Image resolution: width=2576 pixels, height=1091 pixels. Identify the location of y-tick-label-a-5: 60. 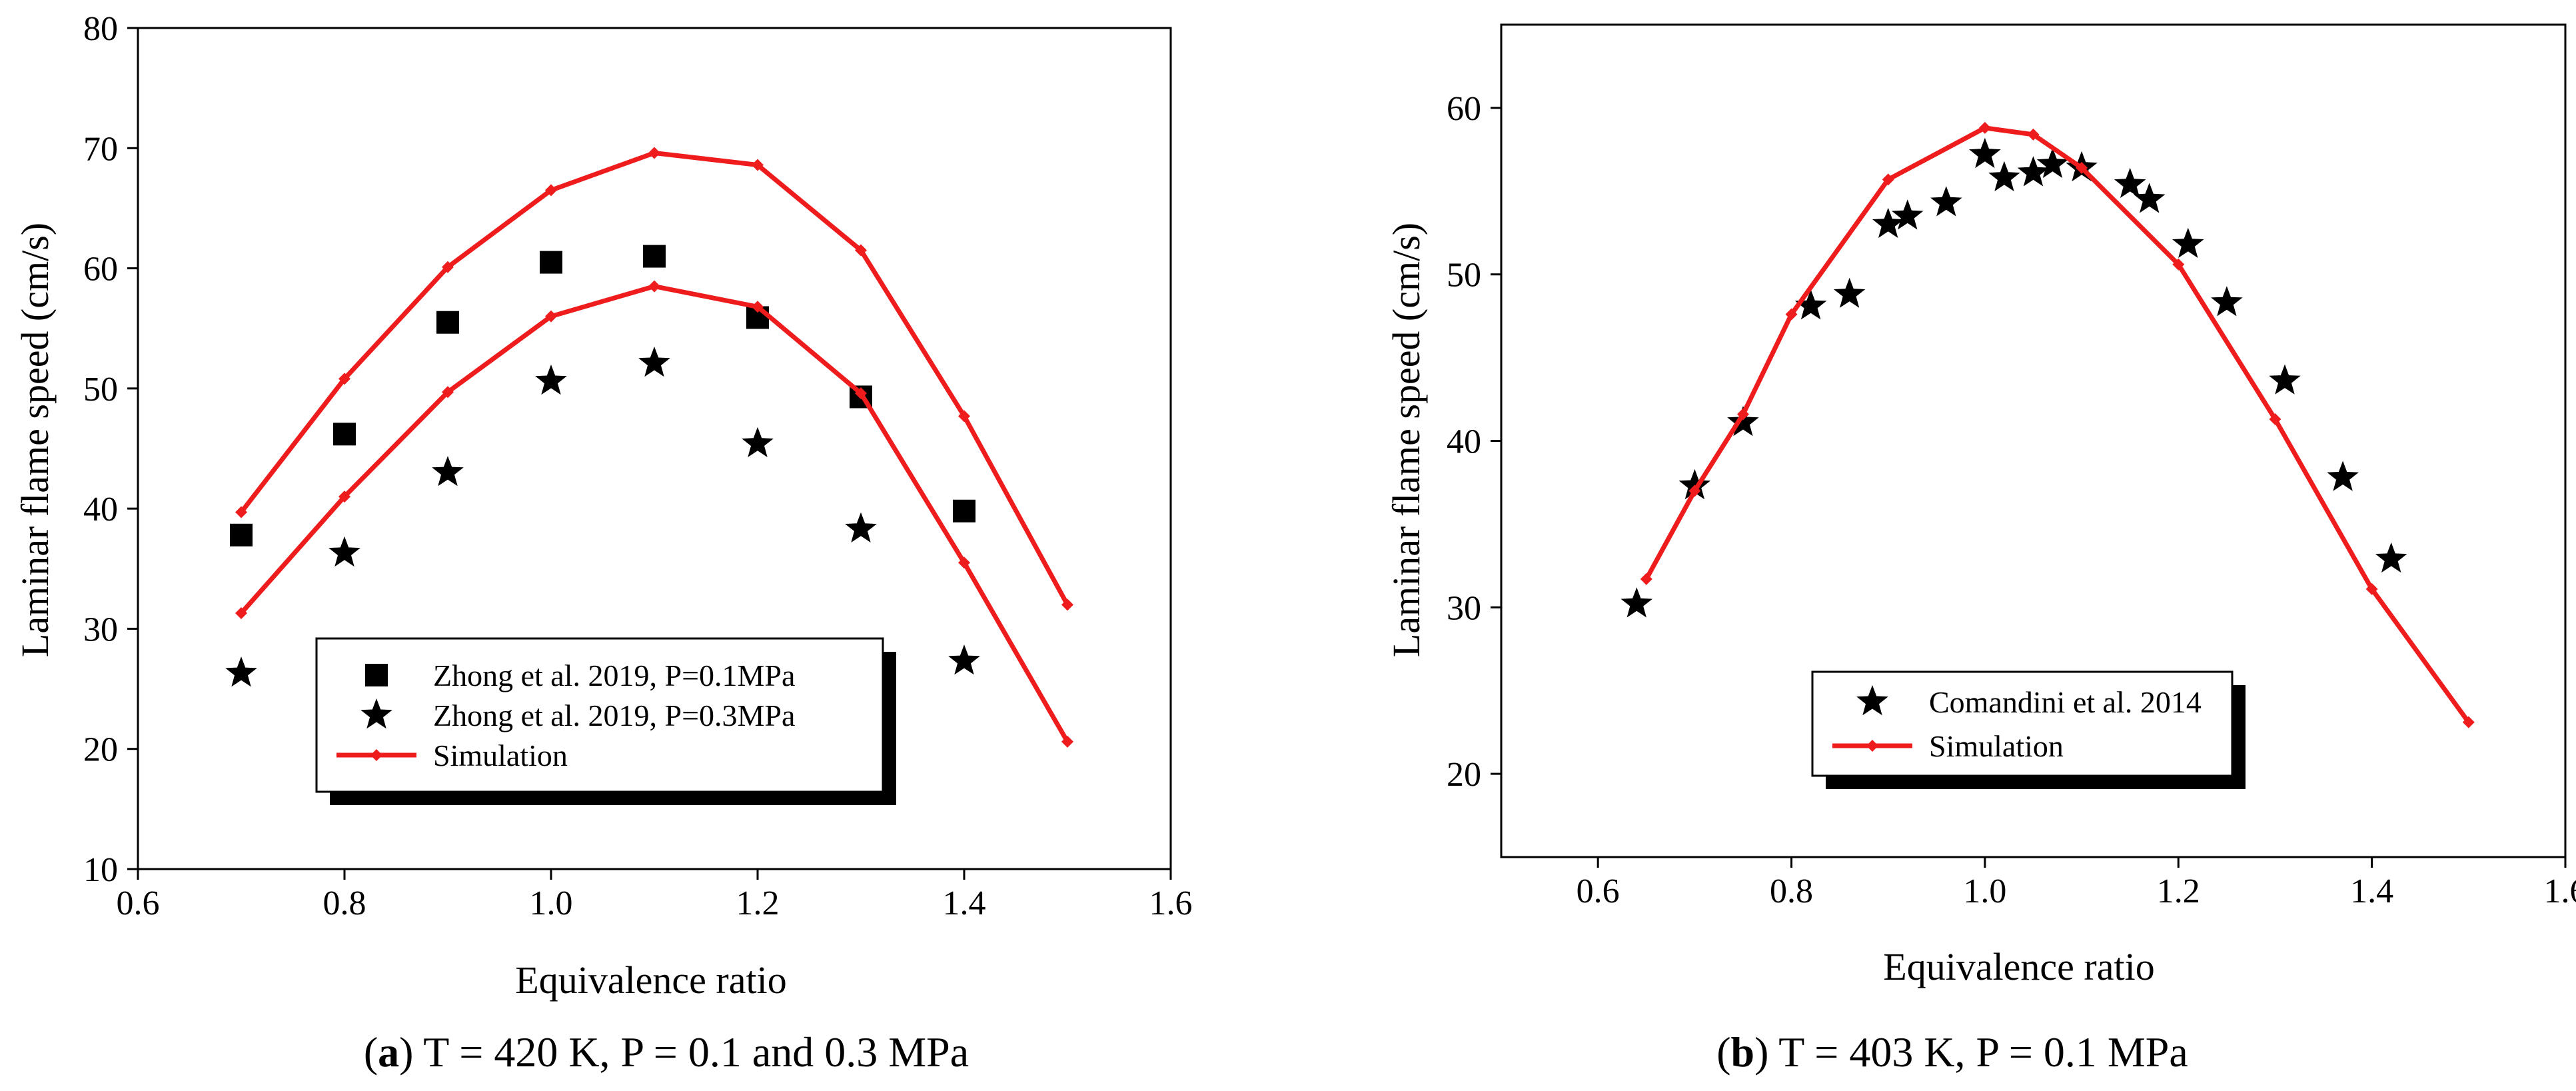
(101, 270).